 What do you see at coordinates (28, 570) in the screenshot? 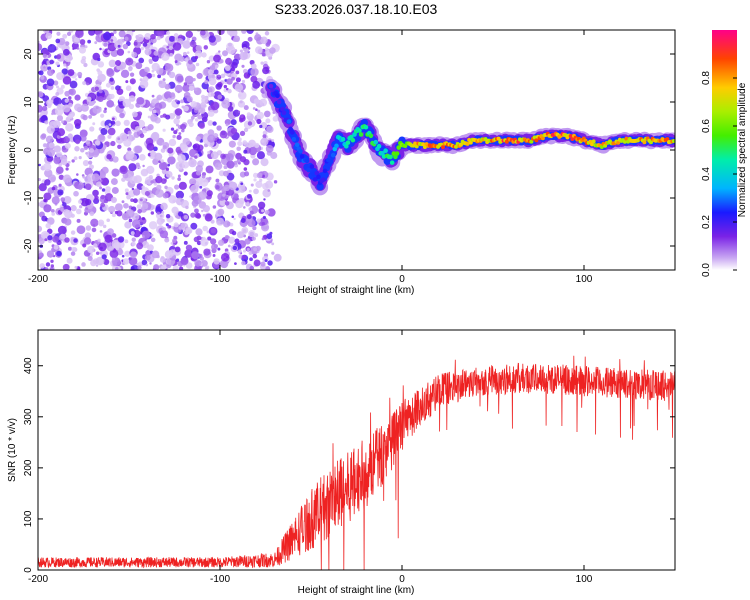
I see `y-tick-label: 0` at bounding box center [28, 570].